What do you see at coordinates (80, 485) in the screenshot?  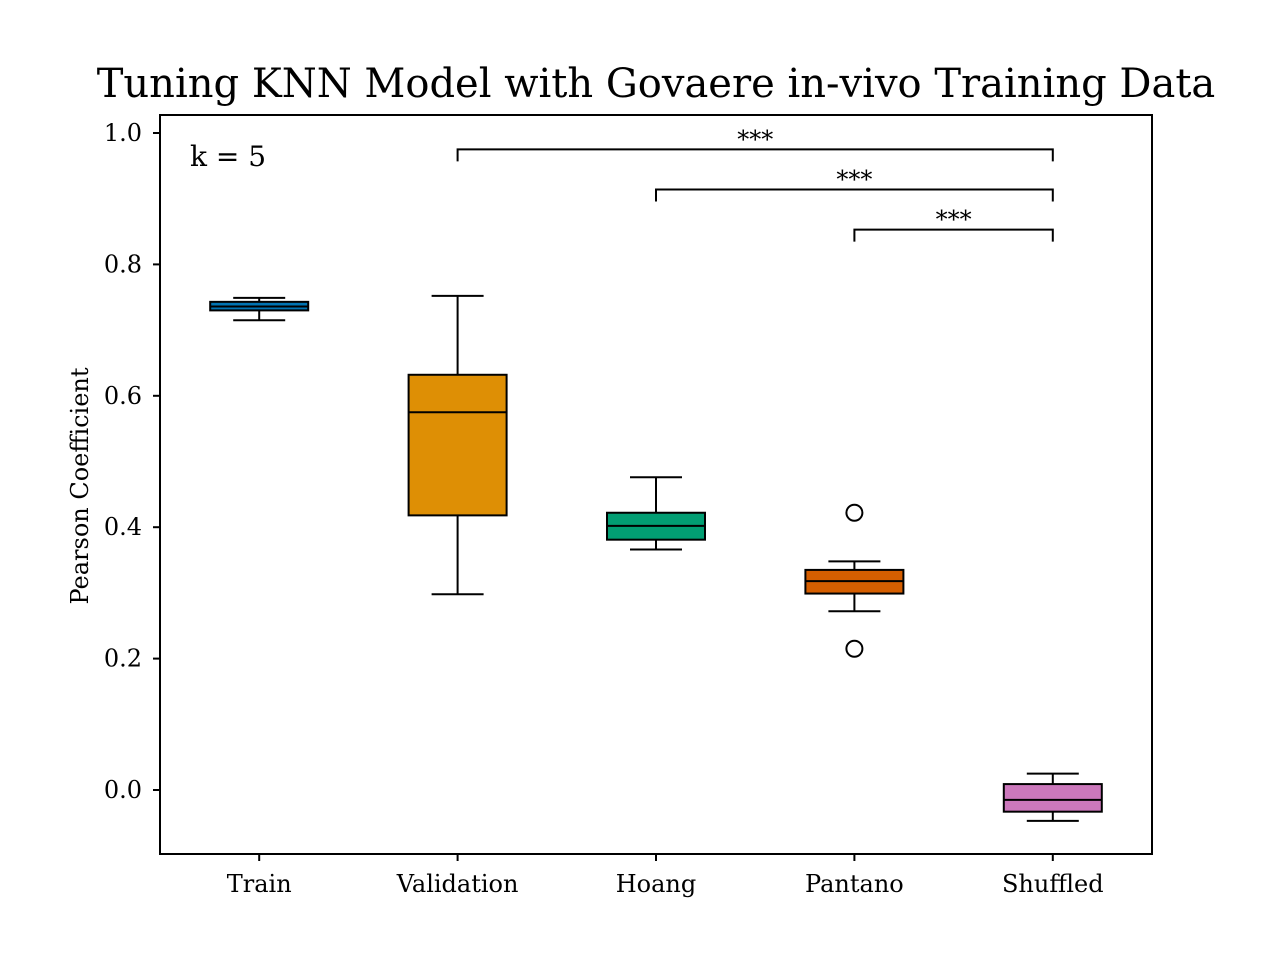 I see `y-axis-label: Pearson Coefficient` at bounding box center [80, 485].